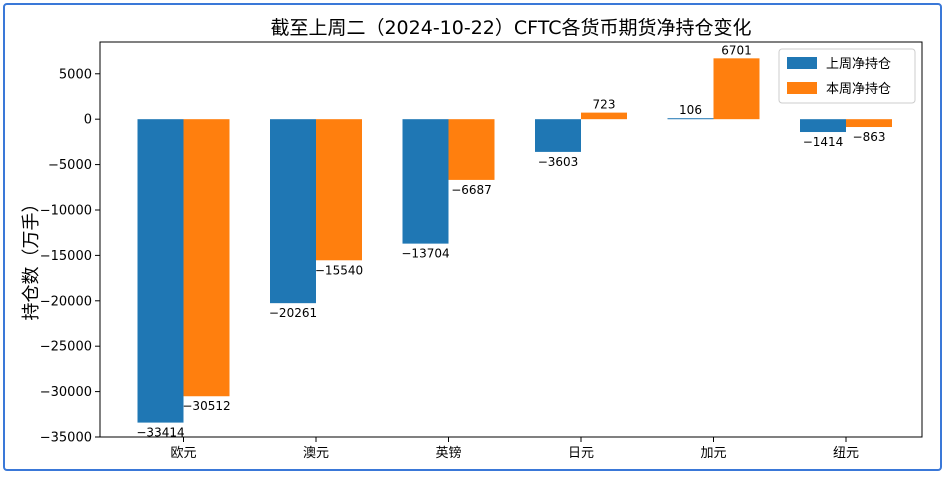 This screenshot has height=478, width=949. I want to click on data-label: 106, so click(690, 110).